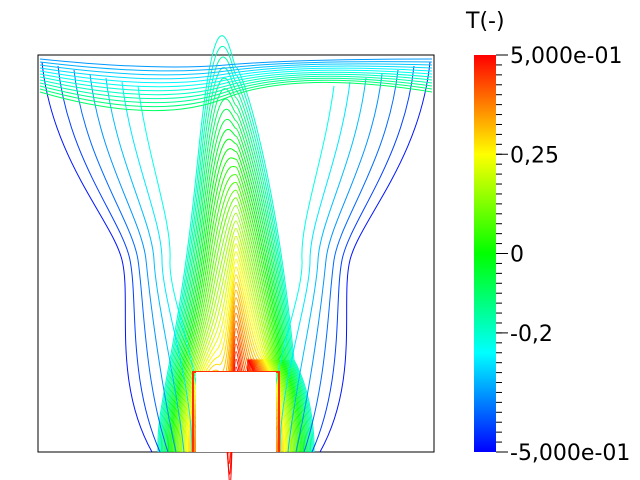 The height and width of the screenshot is (480, 640). Describe the element at coordinates (570, 453) in the screenshot. I see `colorbar-min-label: -5,000e-01` at that location.